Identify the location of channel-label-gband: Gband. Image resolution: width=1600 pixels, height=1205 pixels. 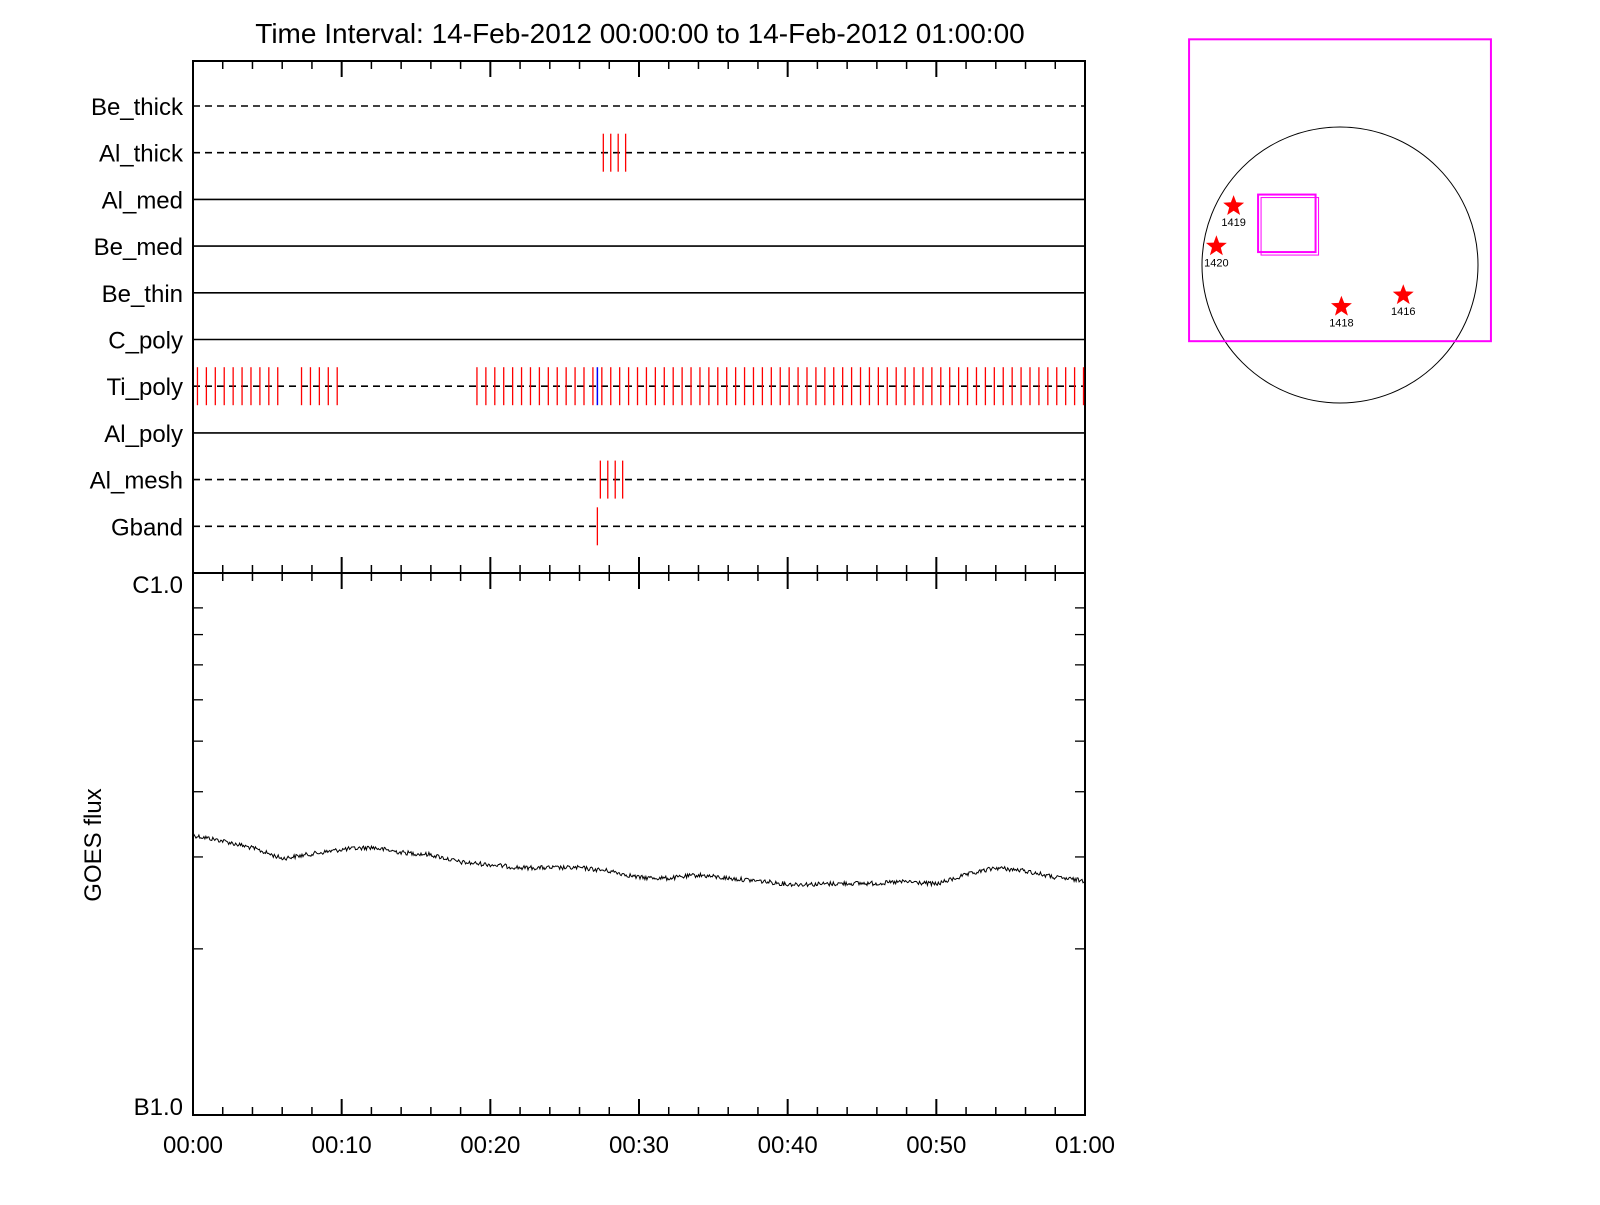
(147, 527).